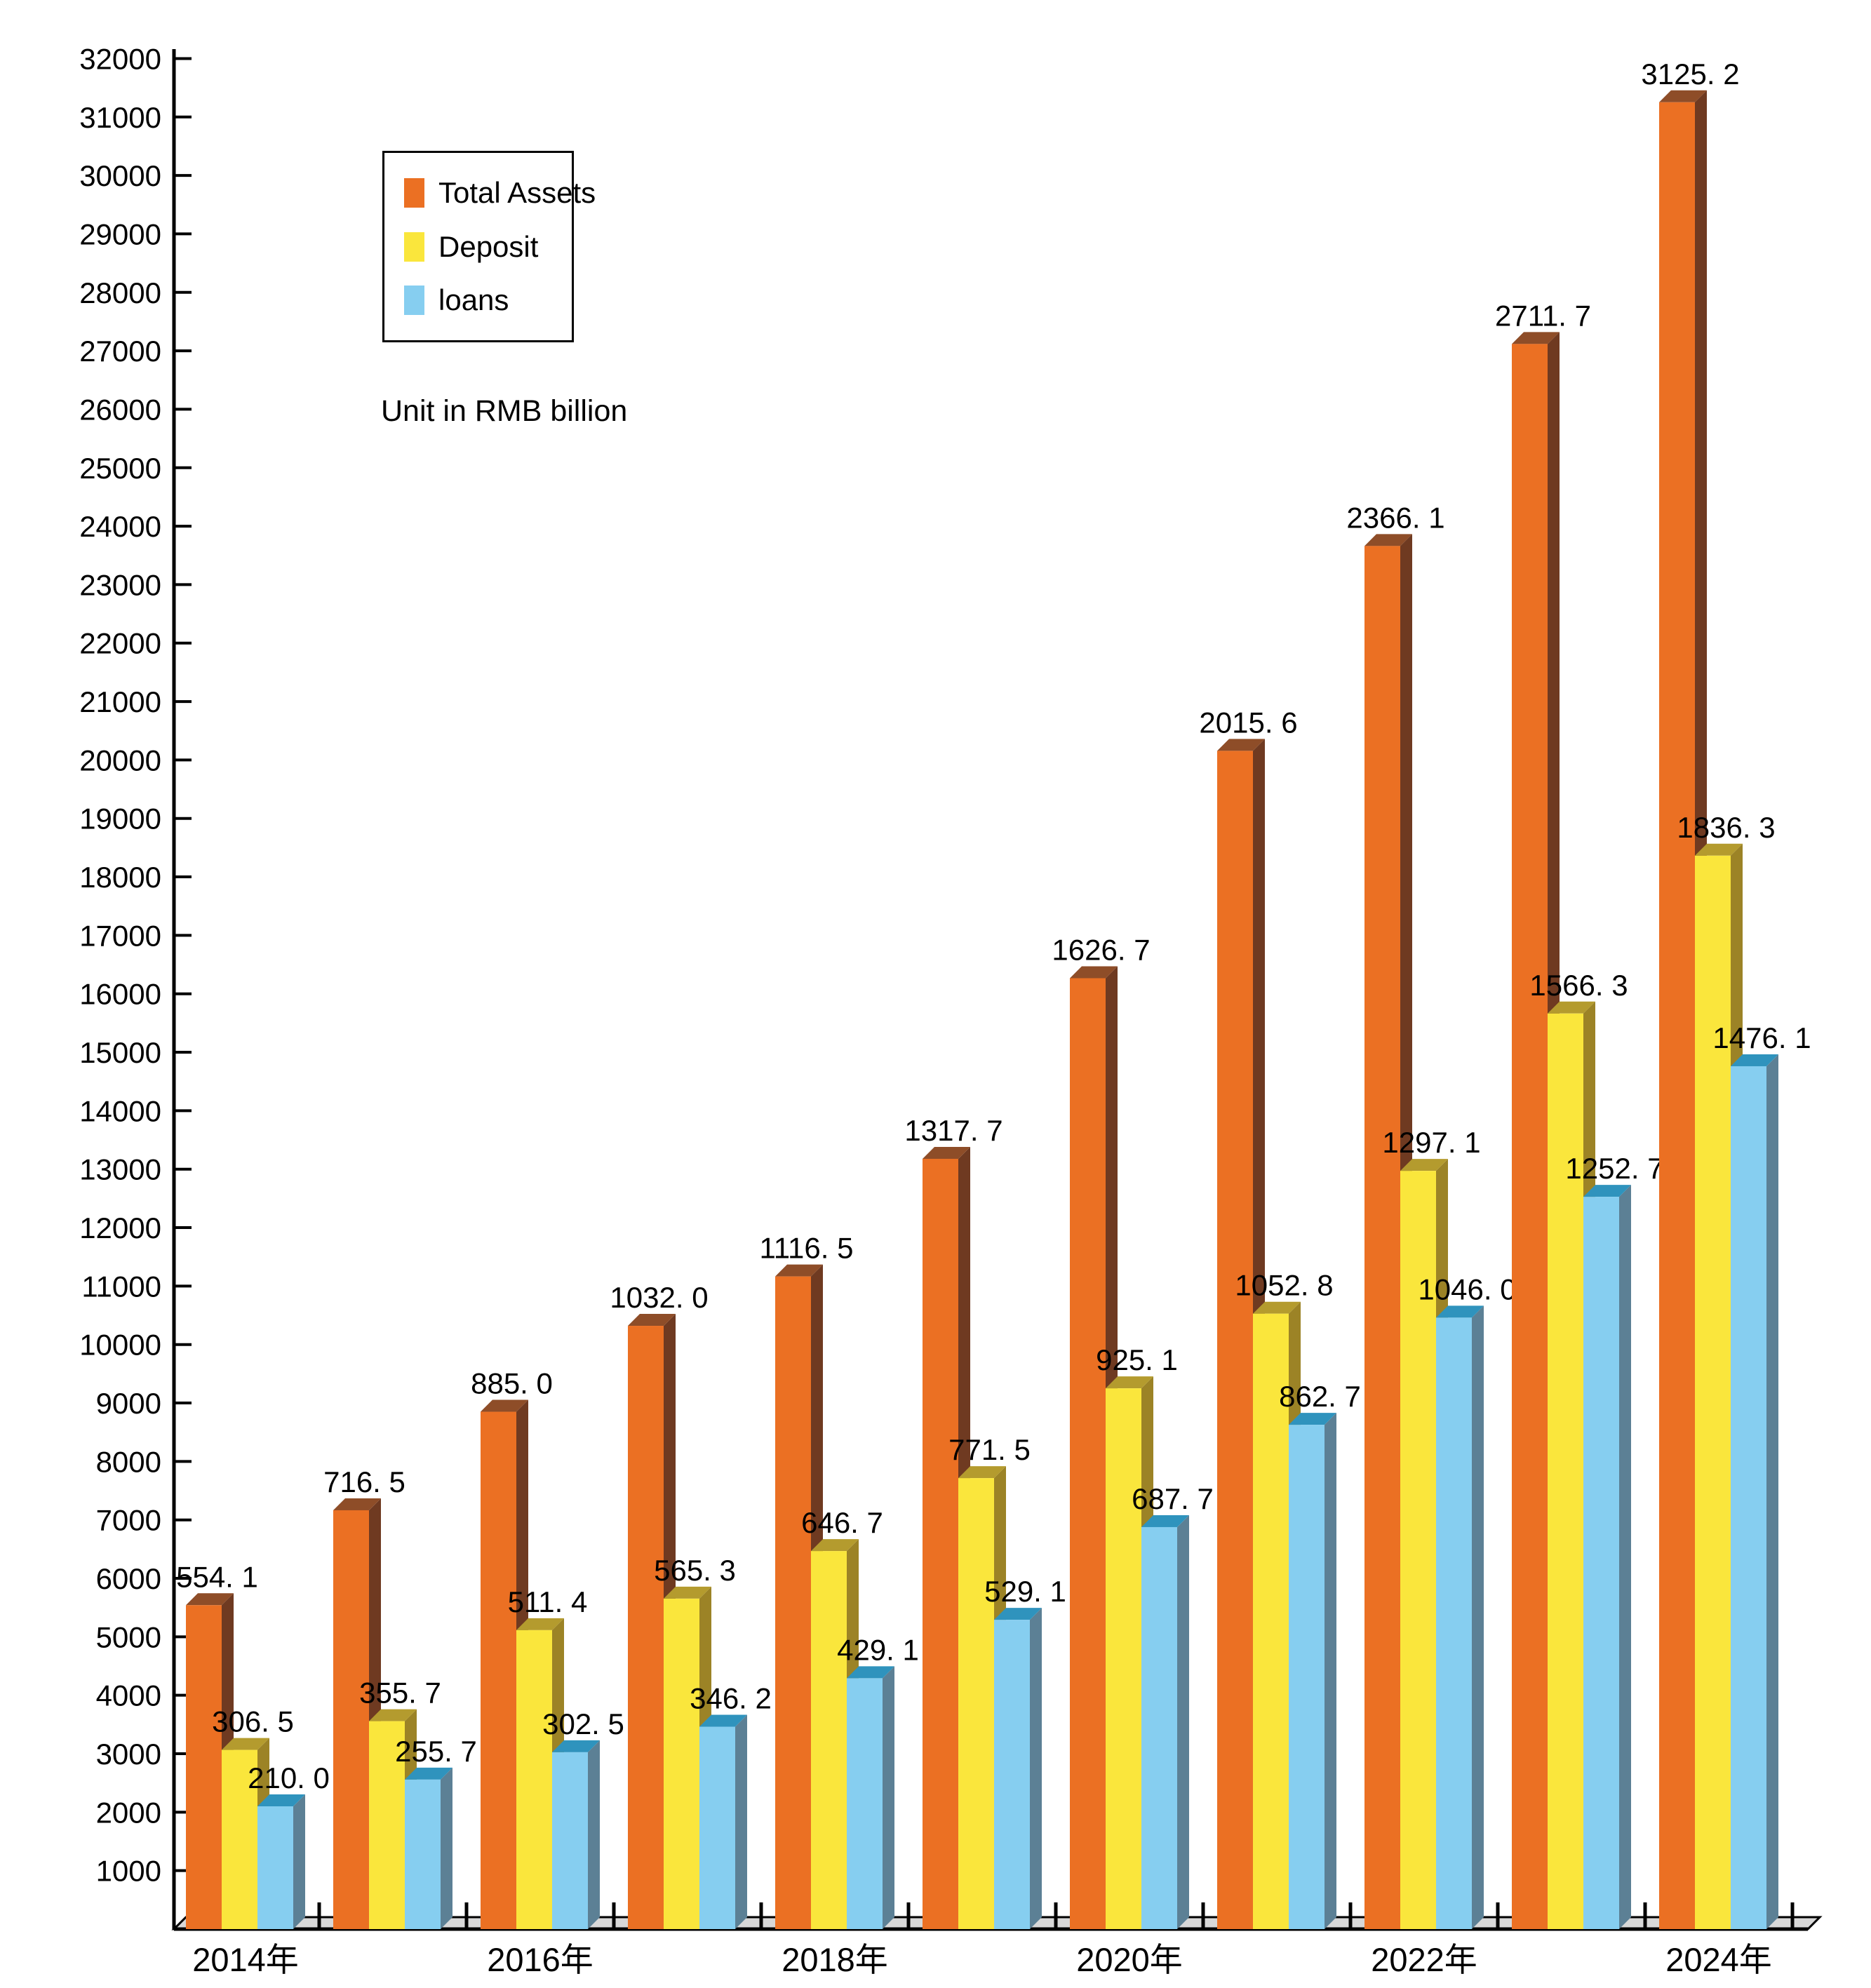  I want to click on y-axis-tick-label: 4000, so click(128, 1696).